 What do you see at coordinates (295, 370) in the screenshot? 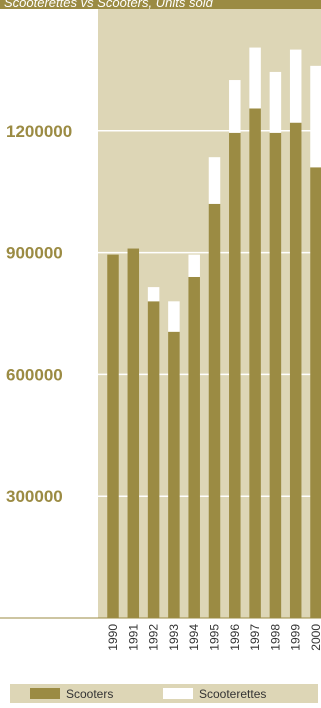
I see `bar-scooters-1999` at bounding box center [295, 370].